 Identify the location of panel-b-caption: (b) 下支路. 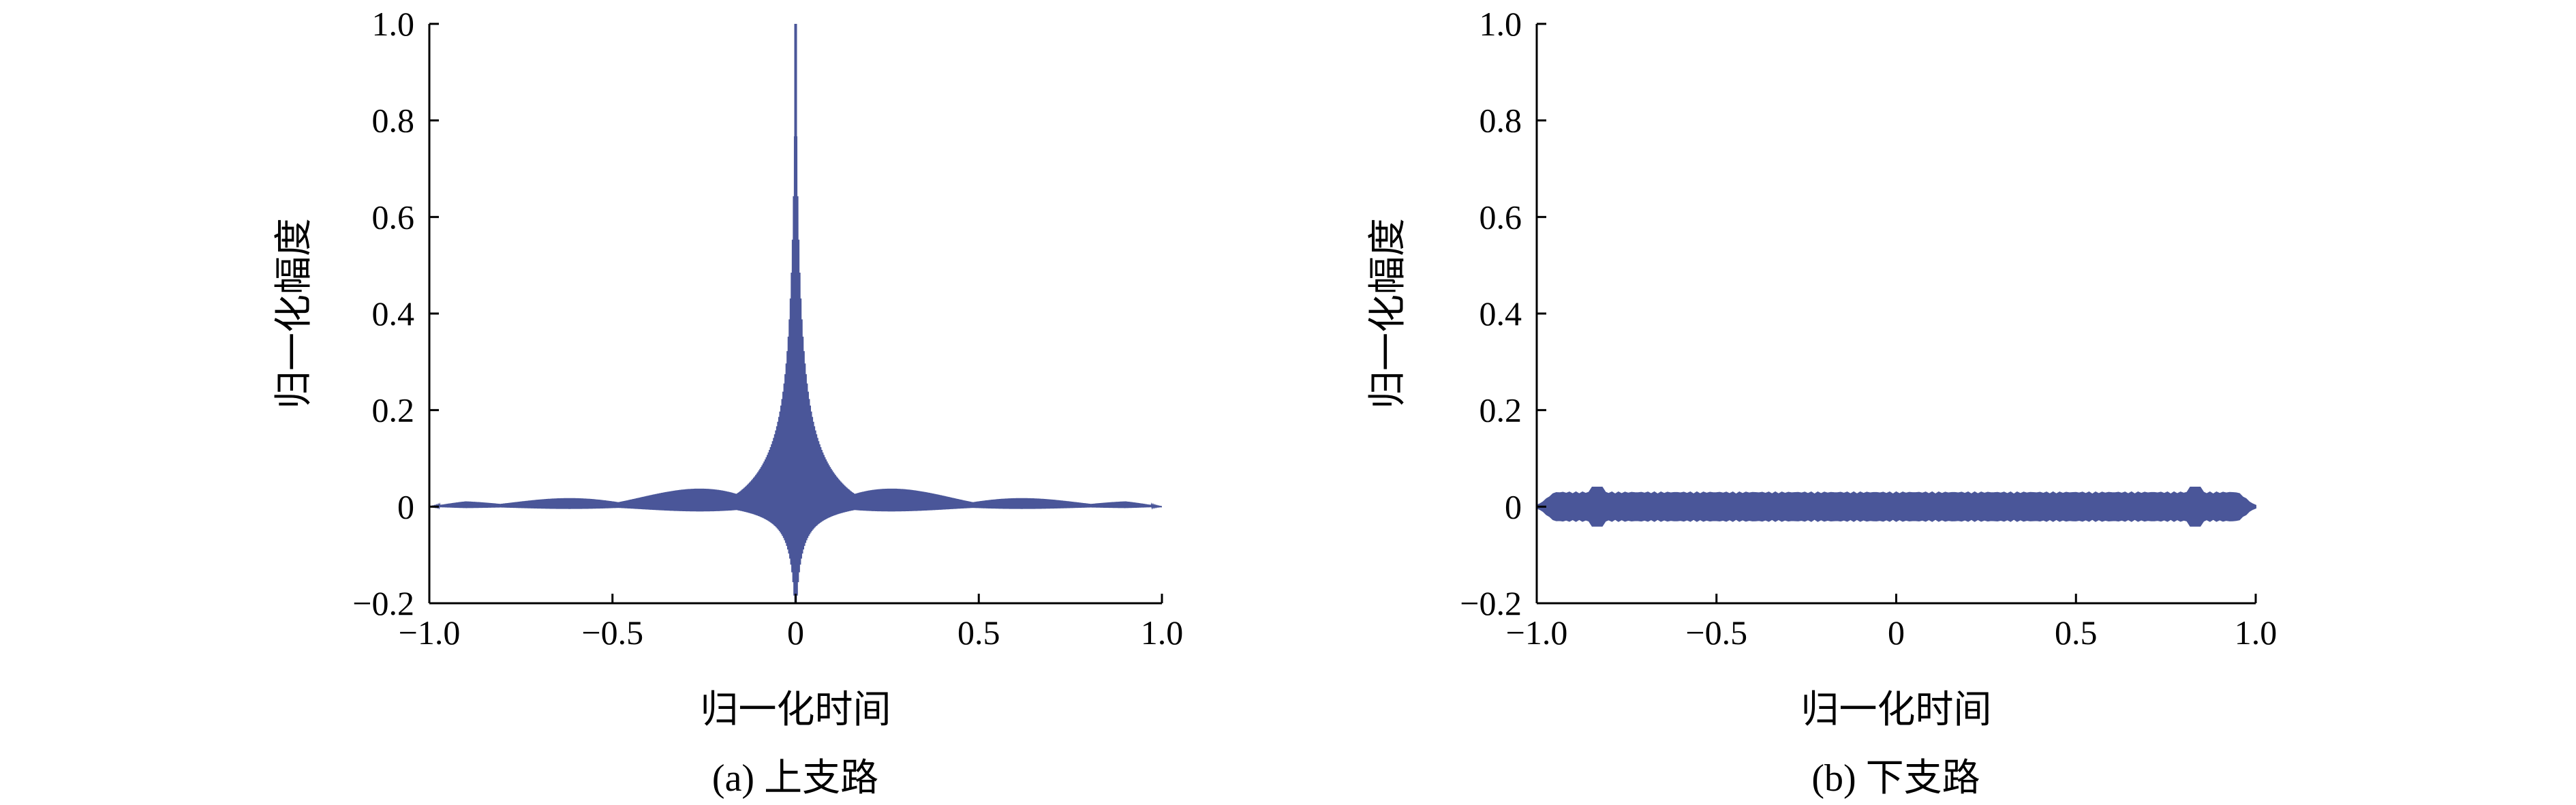
(1895, 778).